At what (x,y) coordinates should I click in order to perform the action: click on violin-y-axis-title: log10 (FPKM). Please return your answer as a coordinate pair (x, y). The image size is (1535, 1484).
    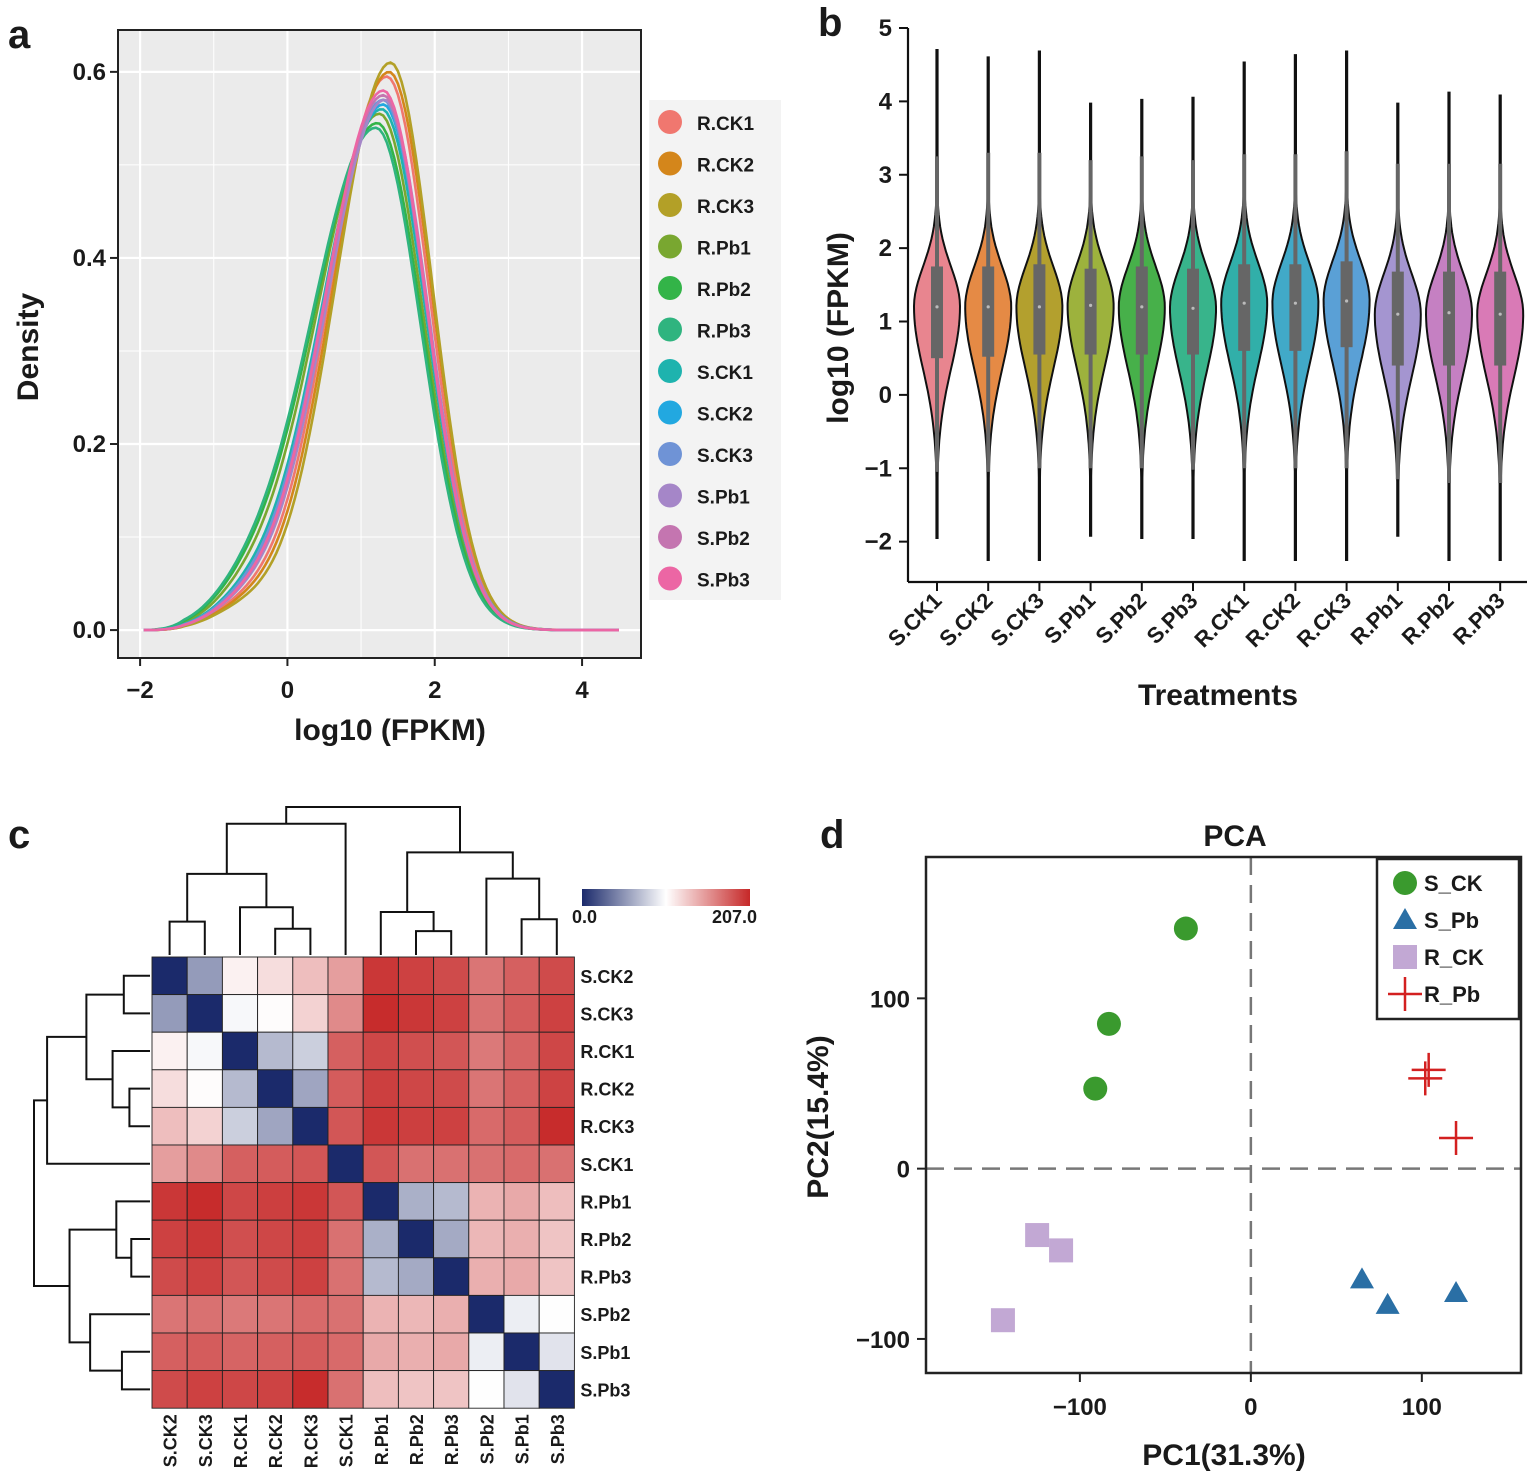
    Looking at the image, I should click on (838, 328).